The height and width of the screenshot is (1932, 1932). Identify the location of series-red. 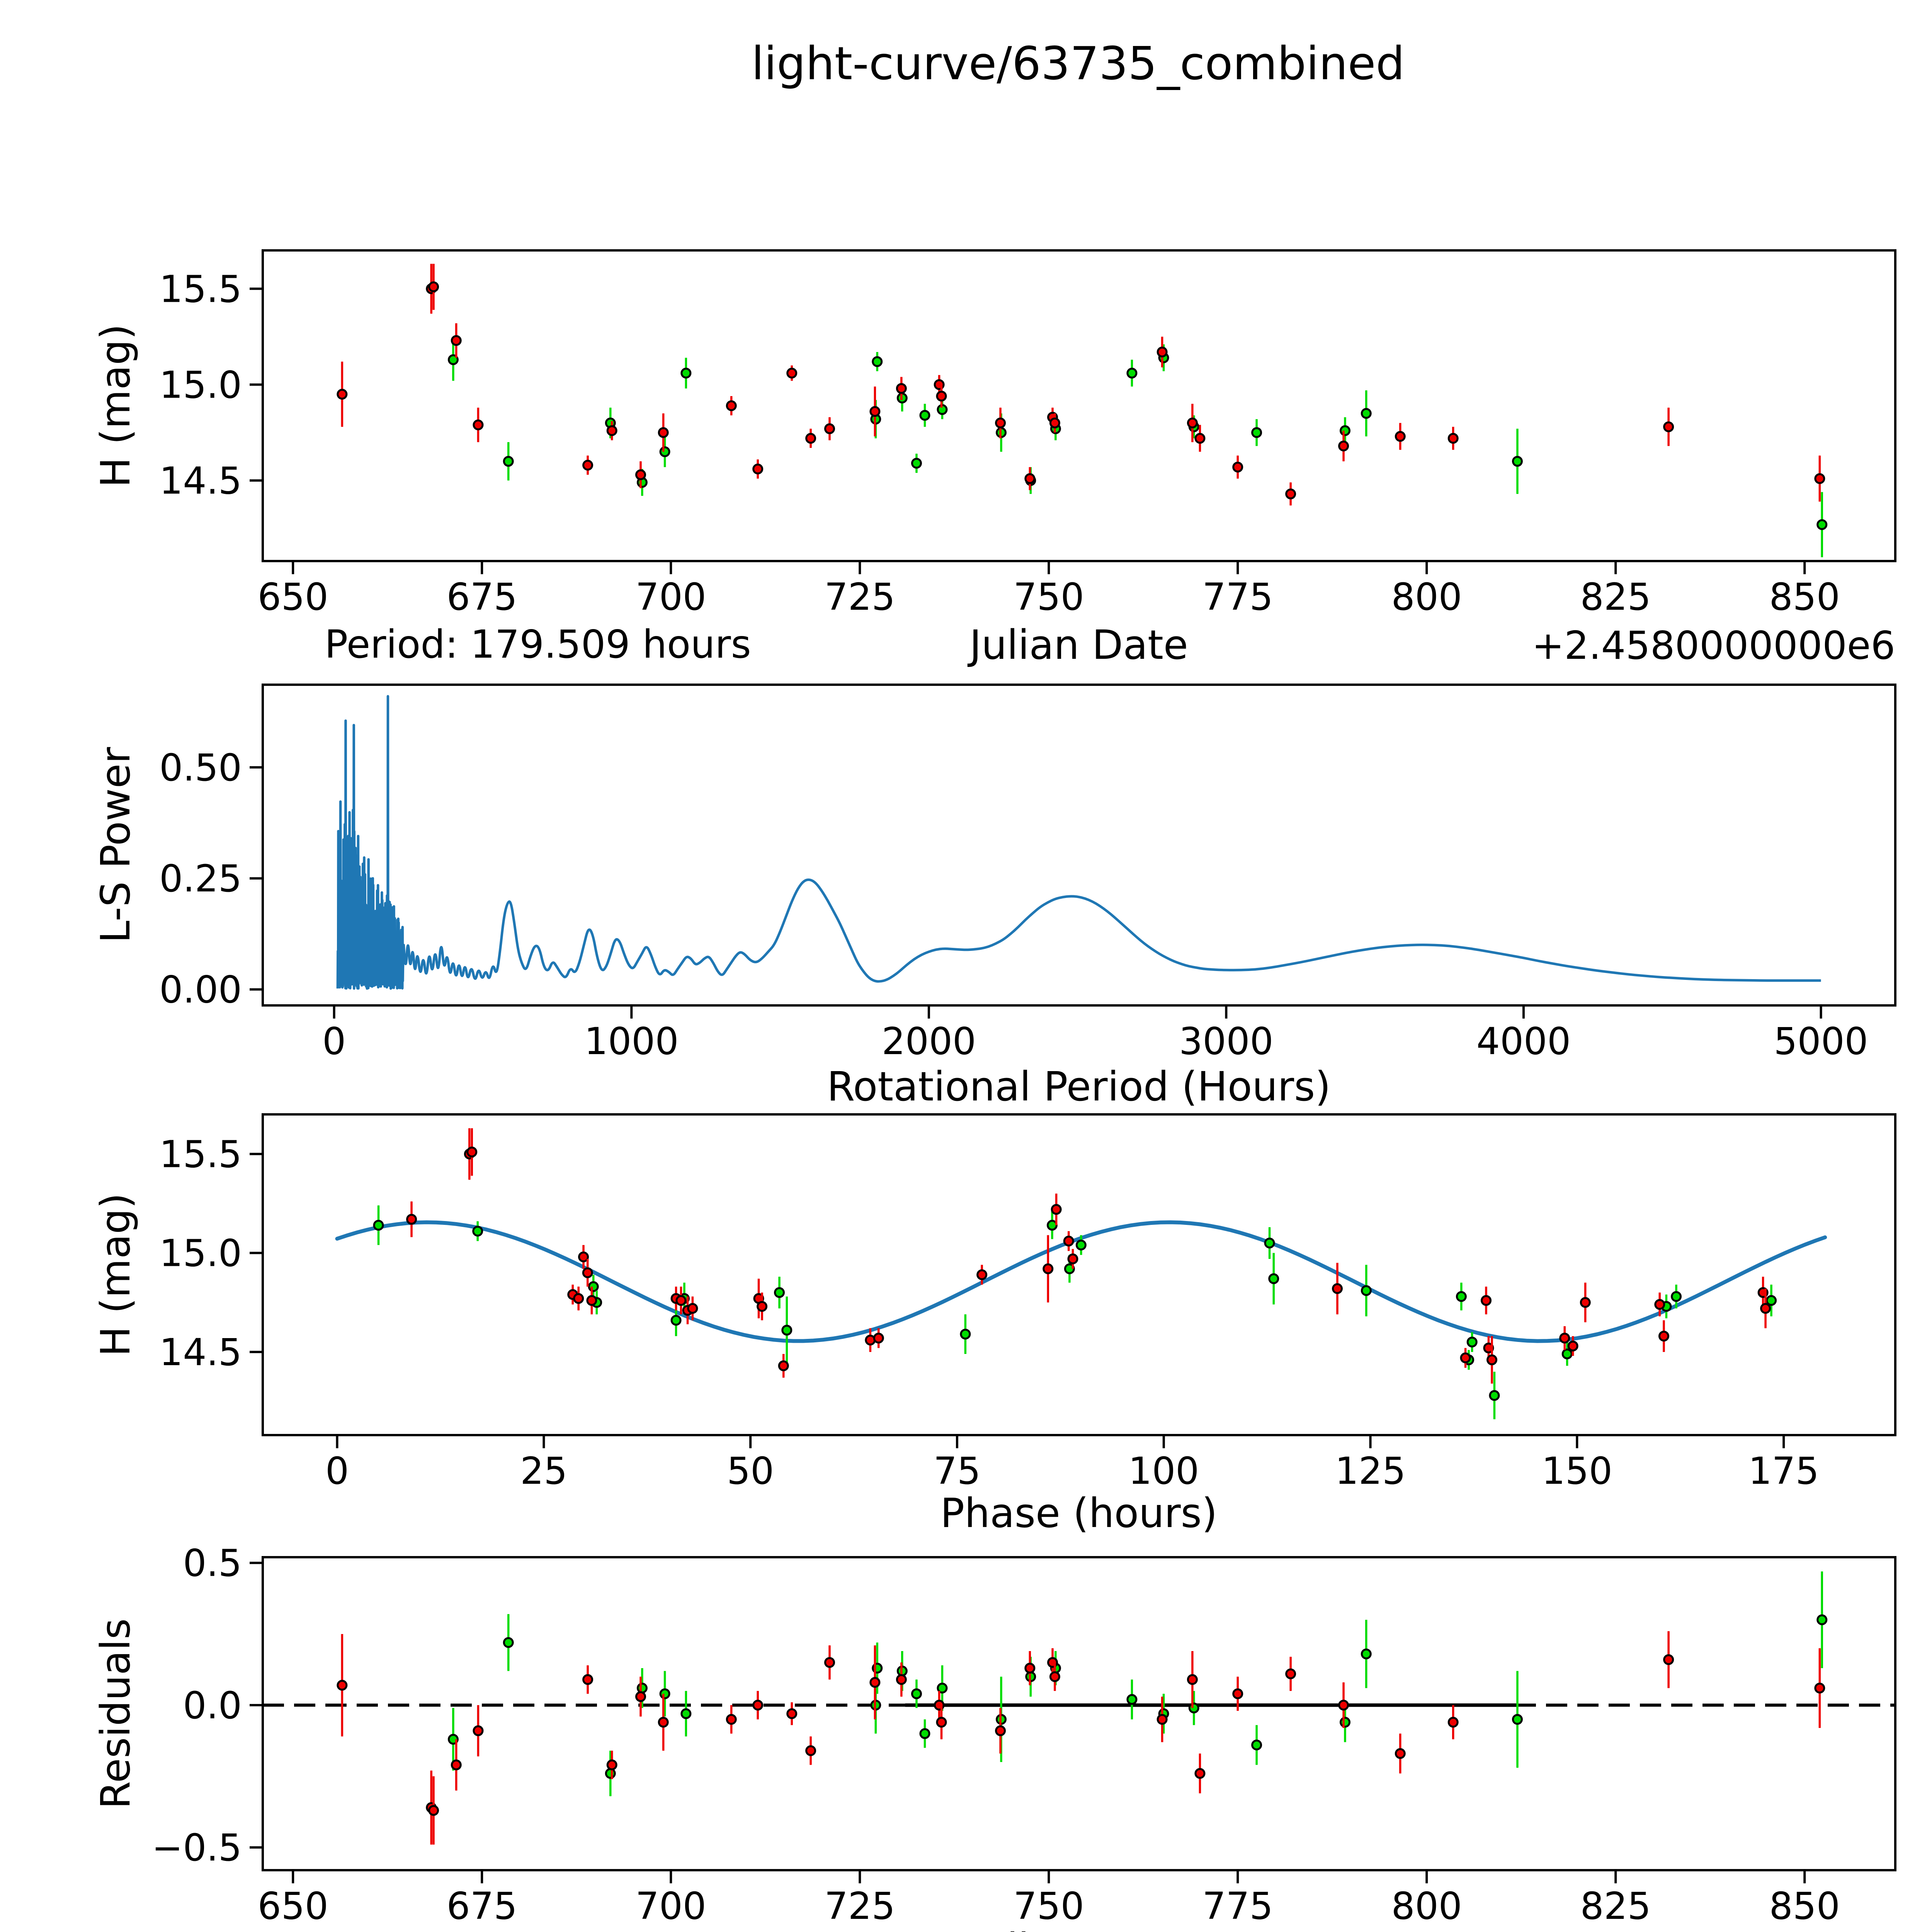
(1088, 1256).